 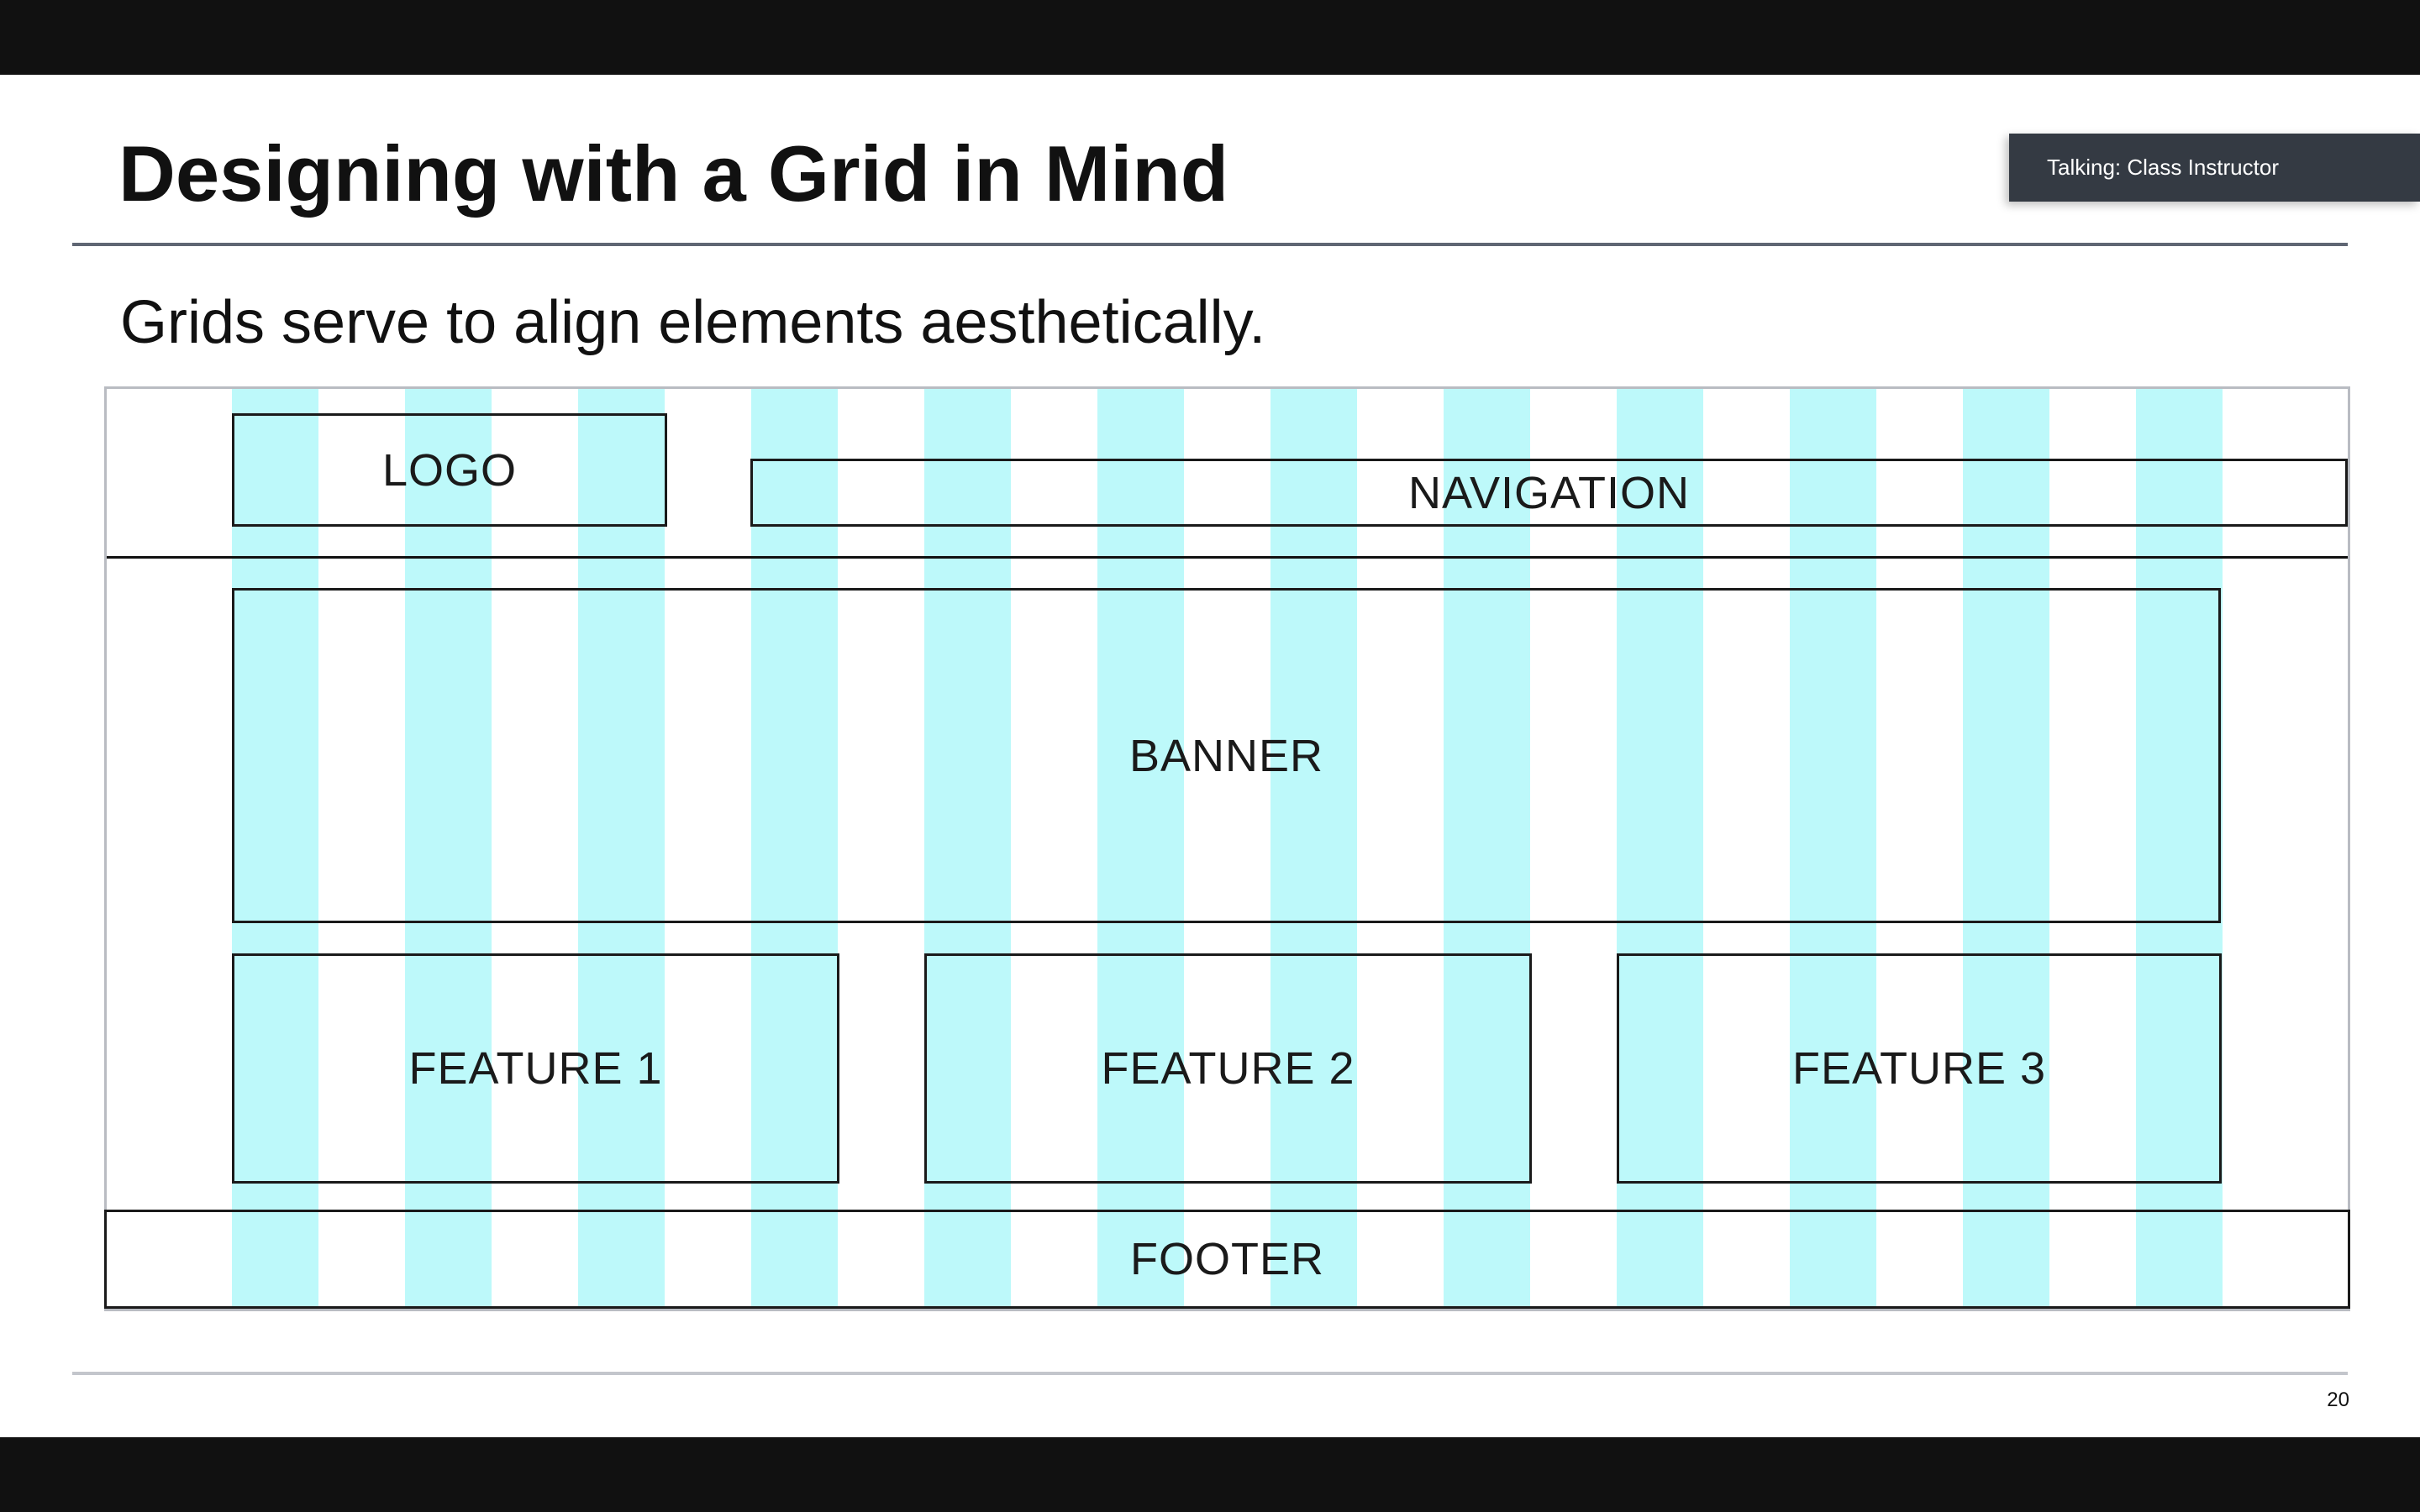 I want to click on logo-box: LOGO, so click(x=450, y=470).